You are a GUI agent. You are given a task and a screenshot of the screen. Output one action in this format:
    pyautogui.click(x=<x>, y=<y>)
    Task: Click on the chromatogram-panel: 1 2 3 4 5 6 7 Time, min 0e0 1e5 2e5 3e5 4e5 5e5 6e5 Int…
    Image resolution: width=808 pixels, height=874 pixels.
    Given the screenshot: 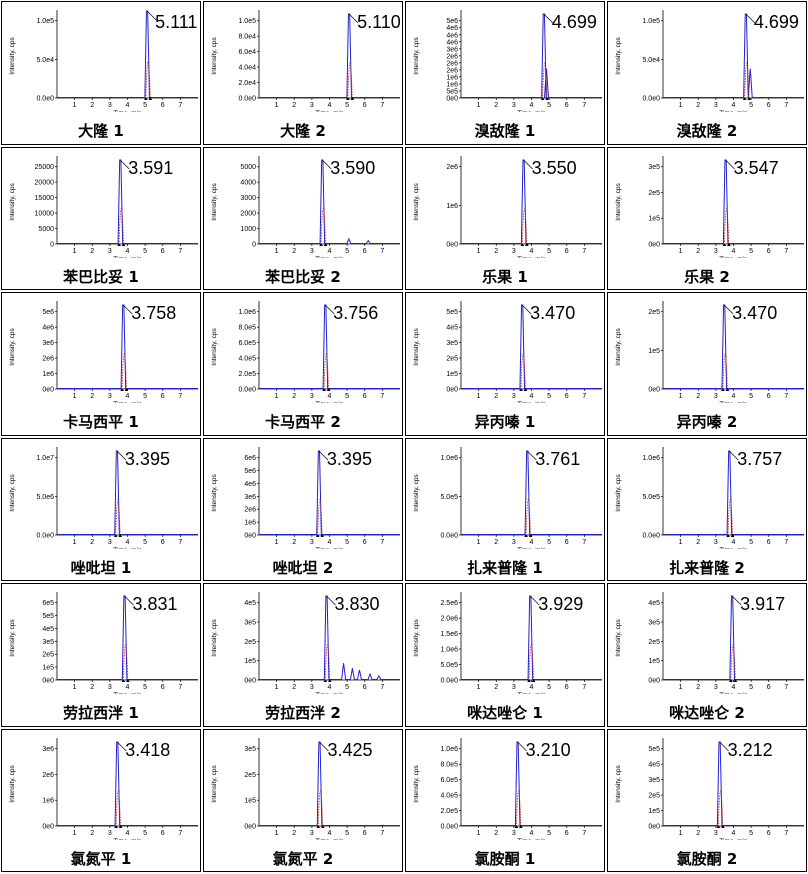 What is the action you would take?
    pyautogui.click(x=101, y=655)
    